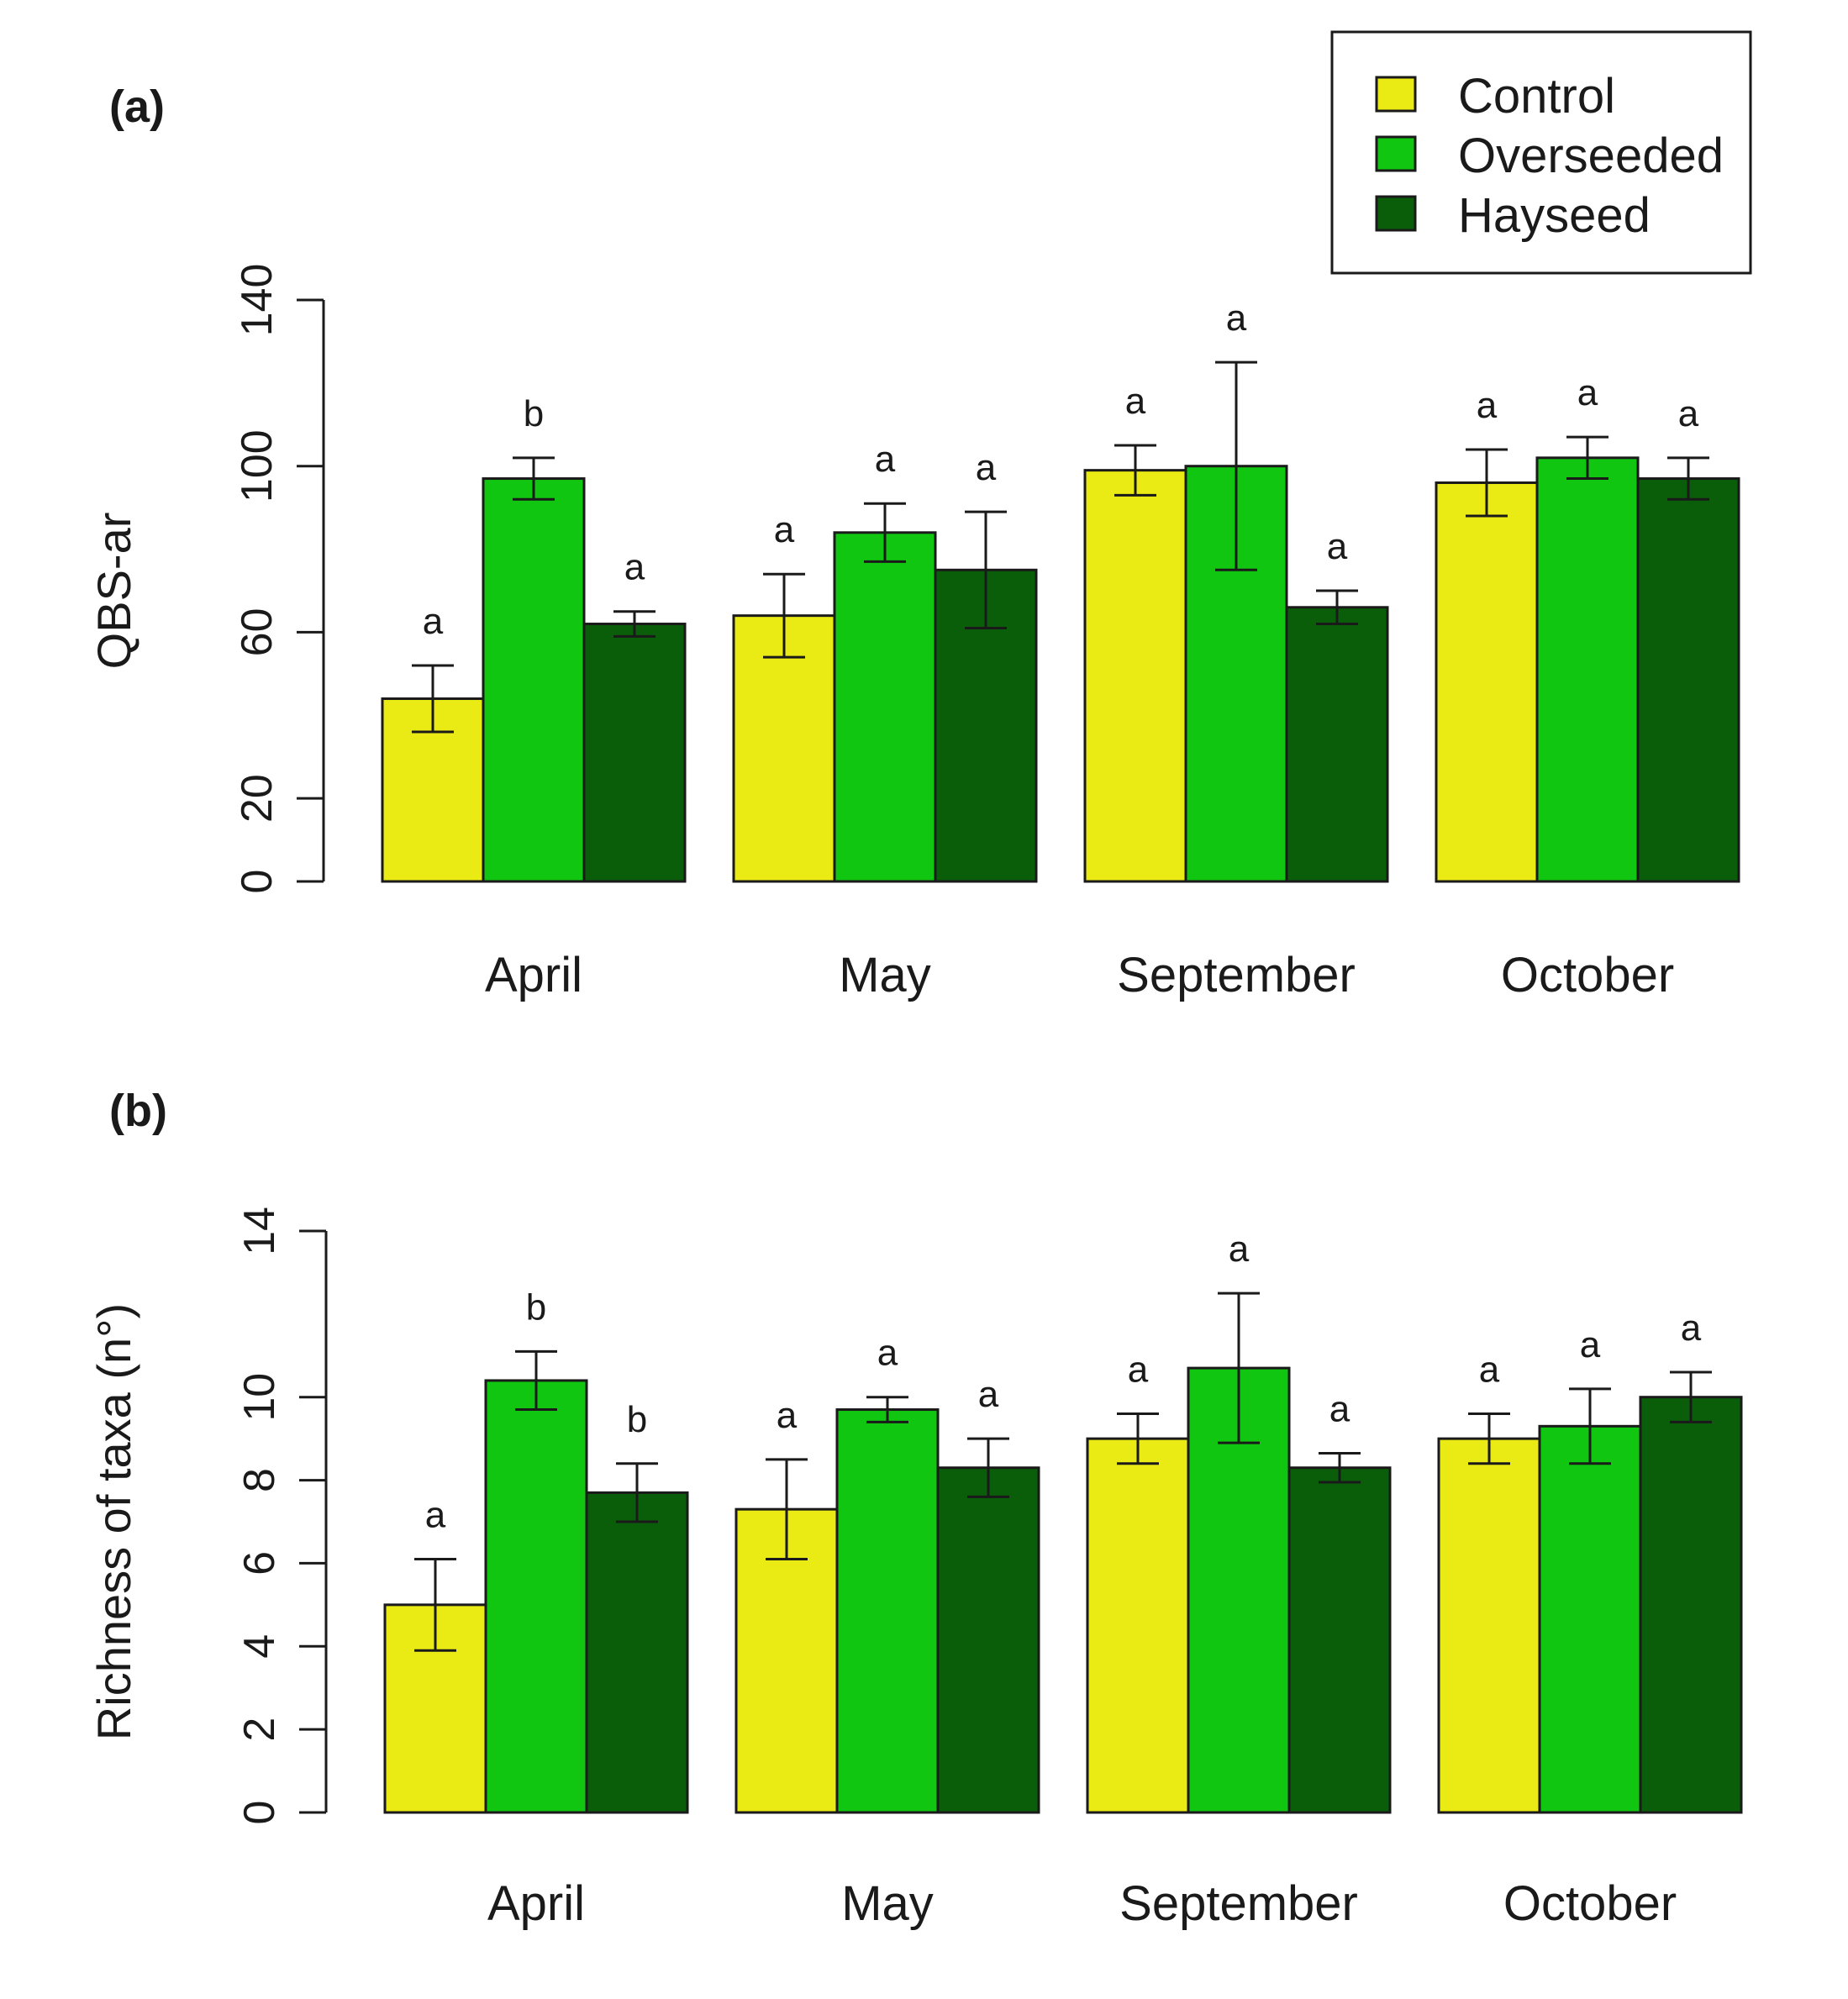 This screenshot has height=1999, width=1848. What do you see at coordinates (259, 1647) in the screenshot?
I see `y-tick-label-b-4: 4` at bounding box center [259, 1647].